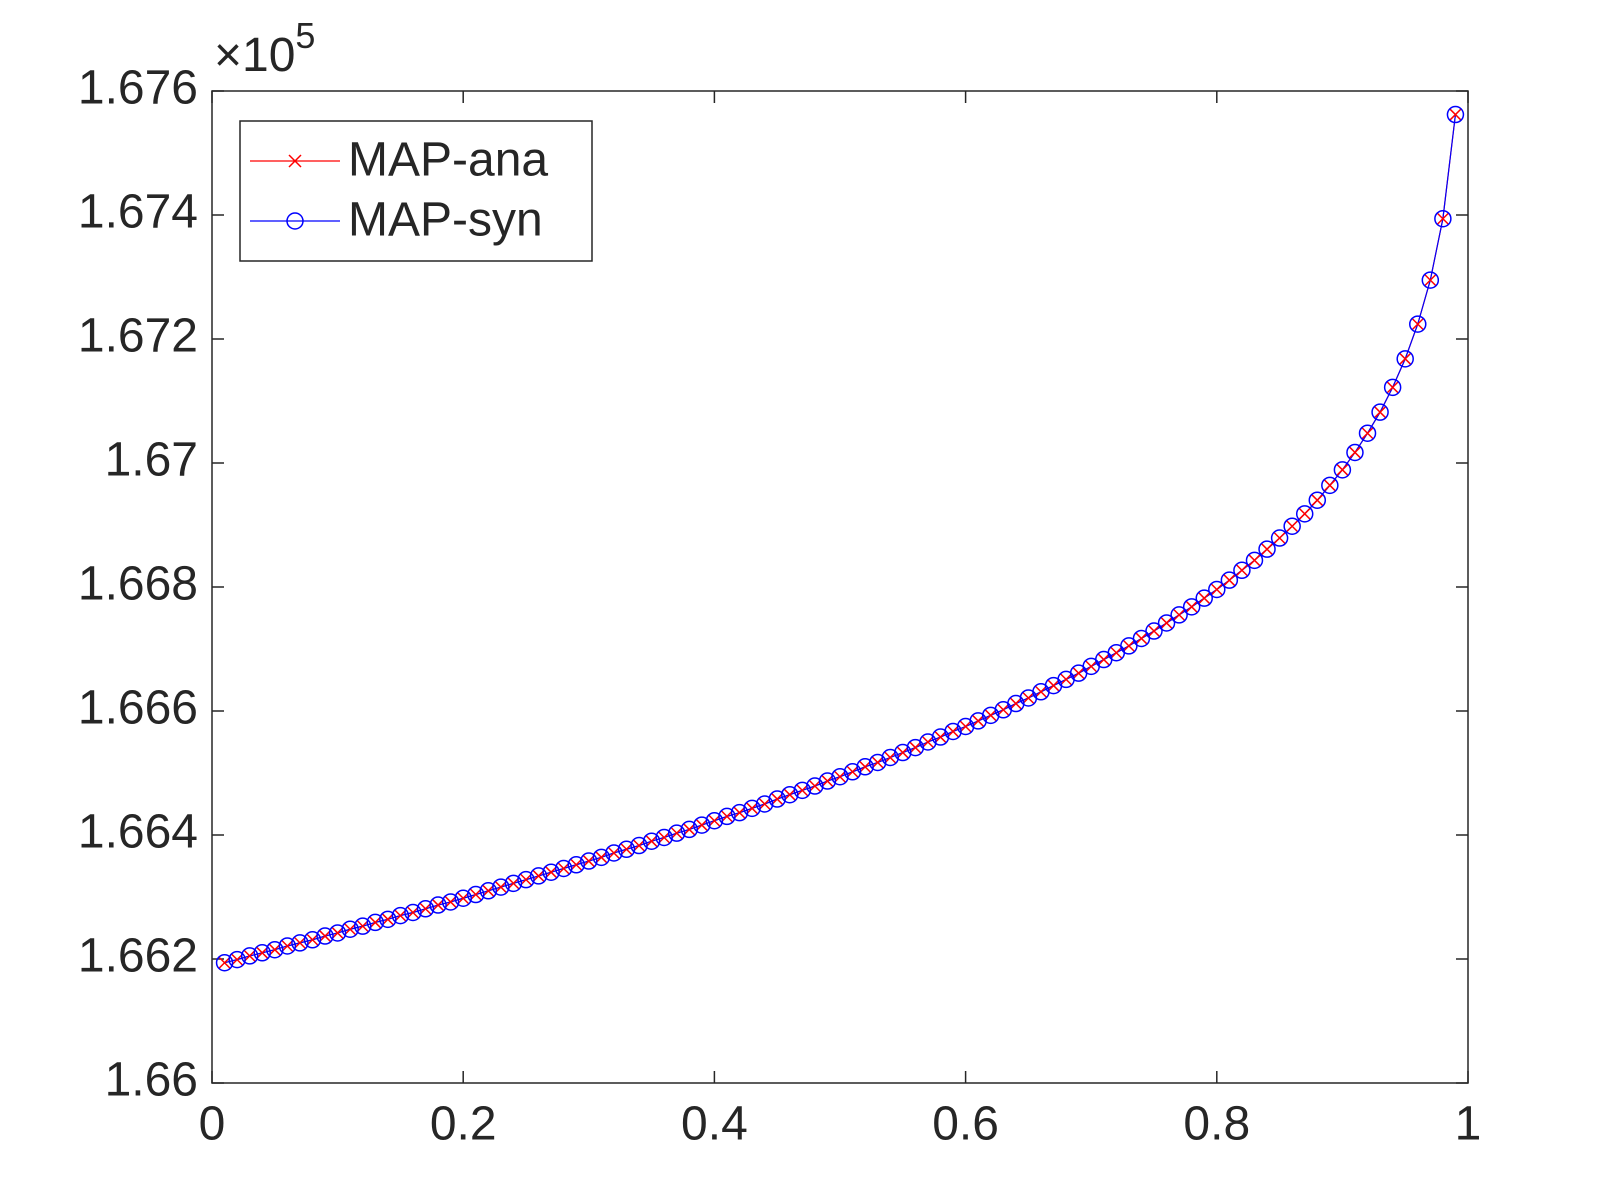 This screenshot has height=1200, width=1600. What do you see at coordinates (138, 956) in the screenshot?
I see `y-tick-label: 1.662` at bounding box center [138, 956].